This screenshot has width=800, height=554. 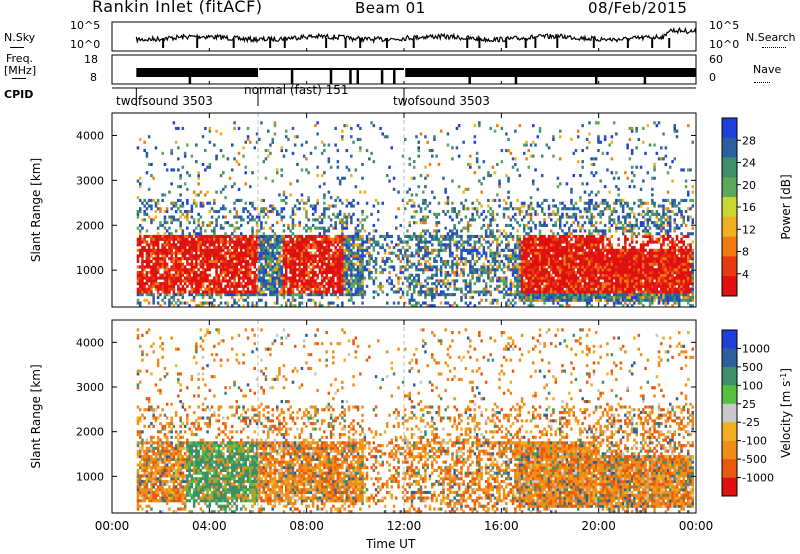 What do you see at coordinates (85, 44) in the screenshot?
I see `noise-tick-bottom-left: 10^0` at bounding box center [85, 44].